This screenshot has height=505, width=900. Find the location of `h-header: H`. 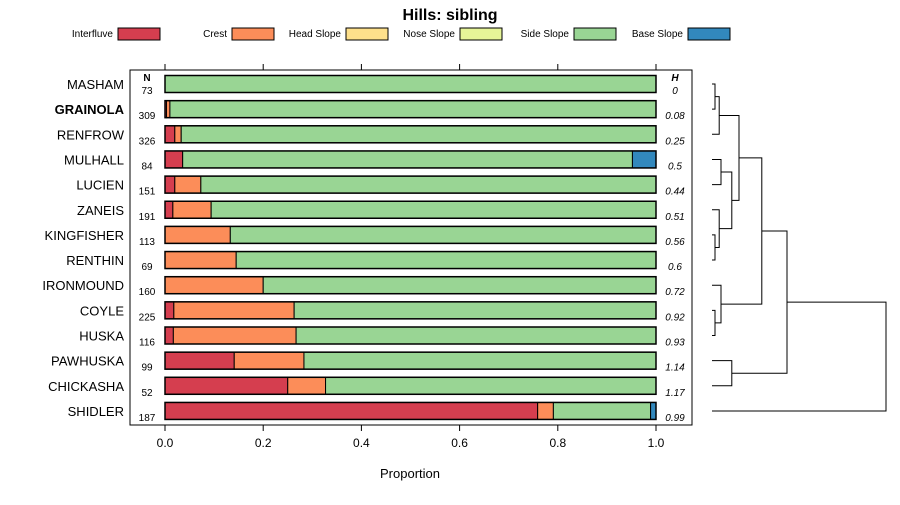

h-header: H is located at coordinates (675, 78).